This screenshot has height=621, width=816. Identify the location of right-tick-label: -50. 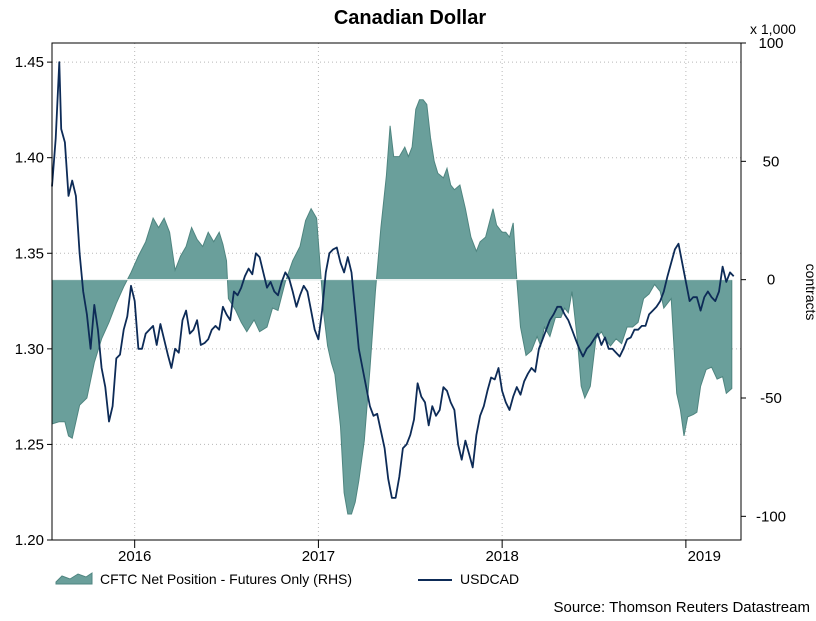
(771, 398).